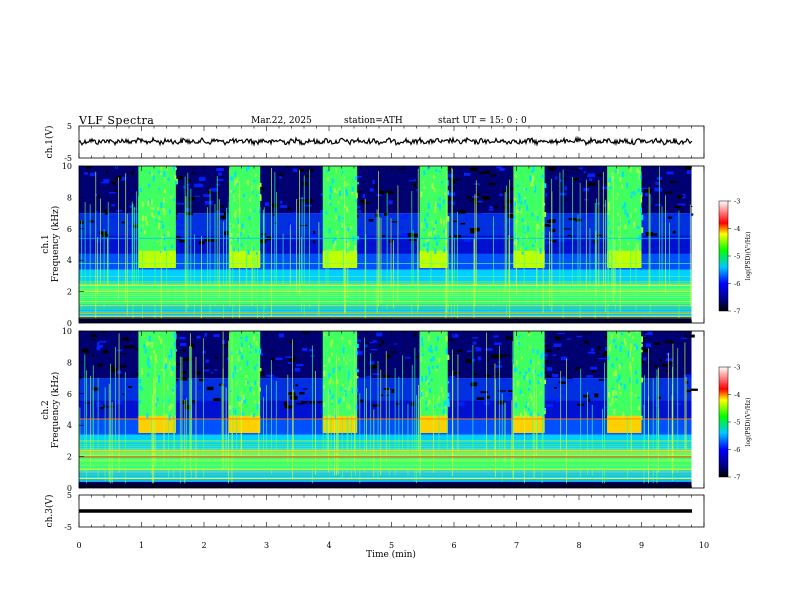  Describe the element at coordinates (117, 120) in the screenshot. I see `figure-title: VLF Spectra` at that location.